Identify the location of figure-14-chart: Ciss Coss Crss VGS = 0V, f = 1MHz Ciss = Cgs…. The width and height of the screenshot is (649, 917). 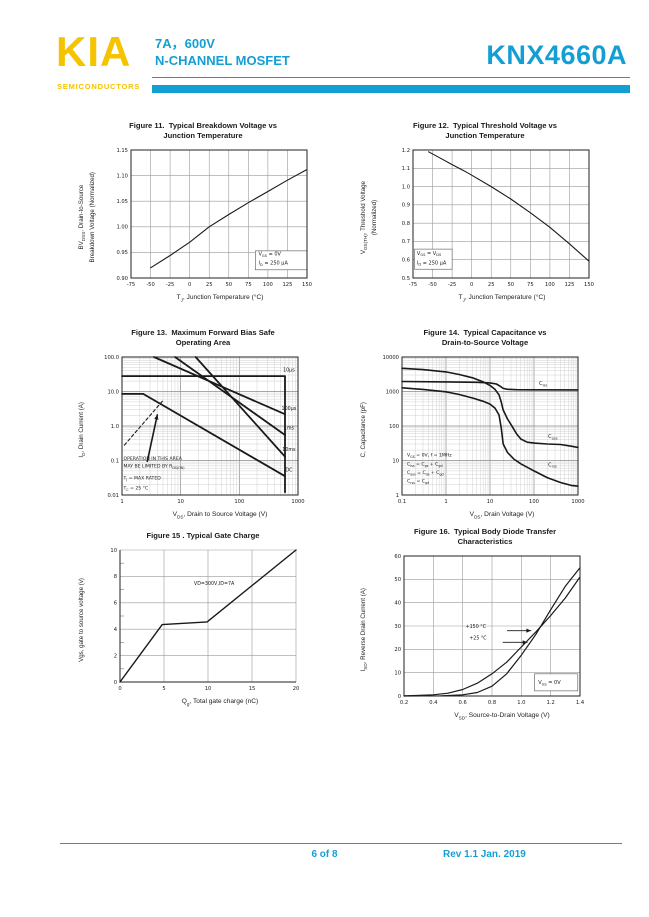
(484, 430).